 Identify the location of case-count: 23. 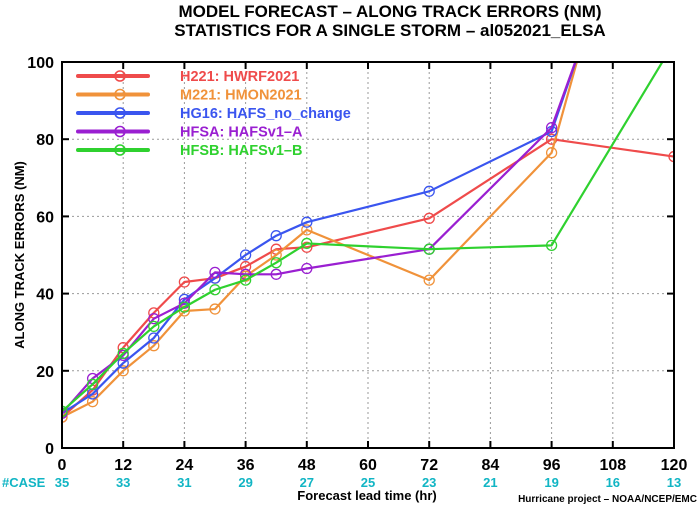
(429, 482).